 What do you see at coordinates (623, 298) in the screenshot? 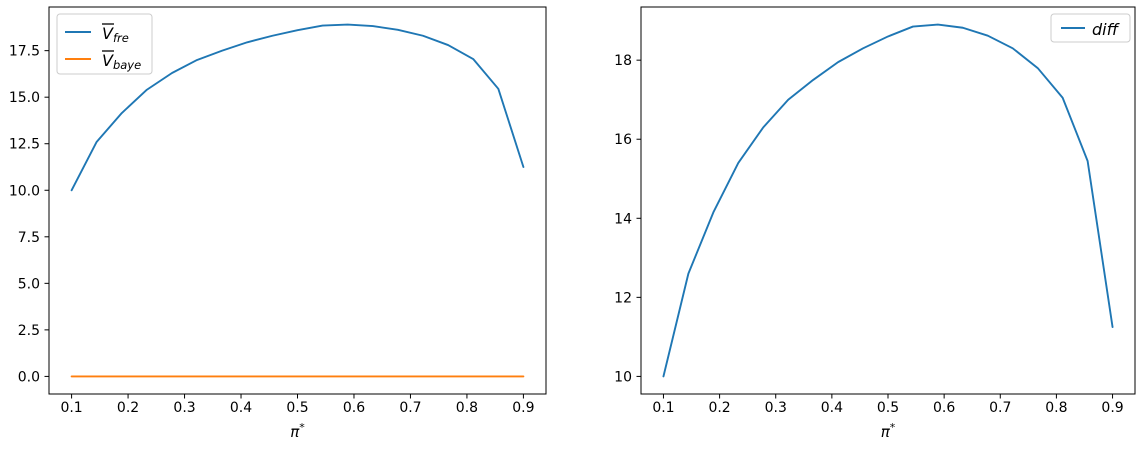
I see `y-tick-label: 12` at bounding box center [623, 298].